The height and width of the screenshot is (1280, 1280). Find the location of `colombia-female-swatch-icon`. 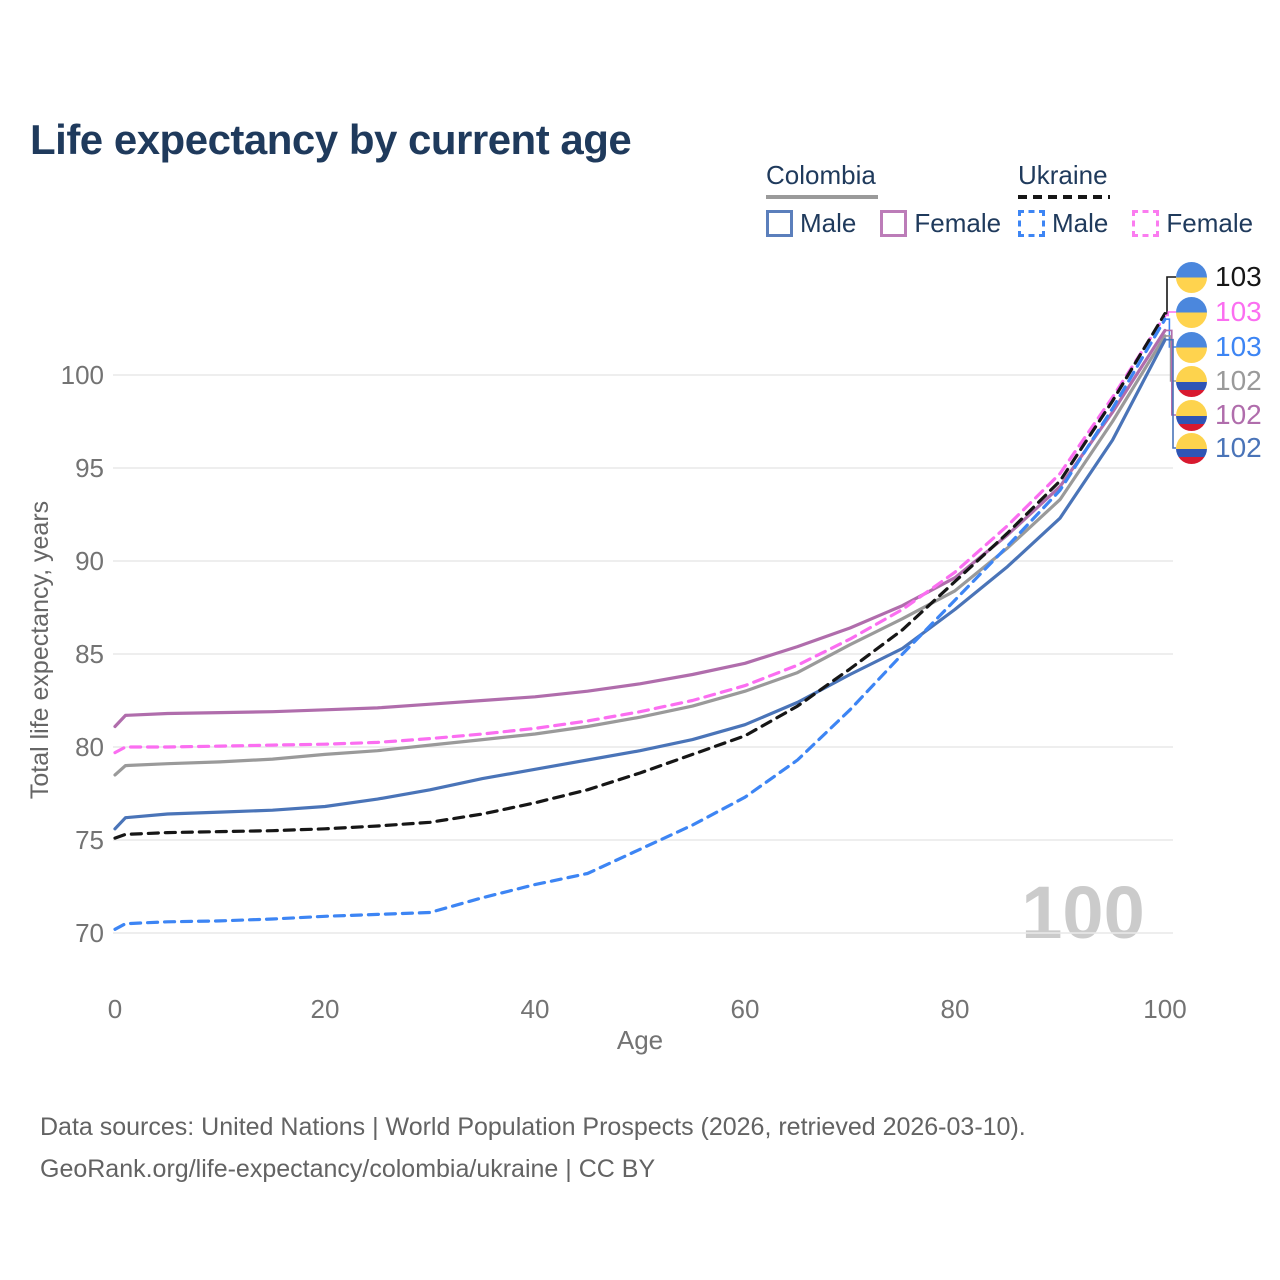

colombia-female-swatch-icon is located at coordinates (894, 223).